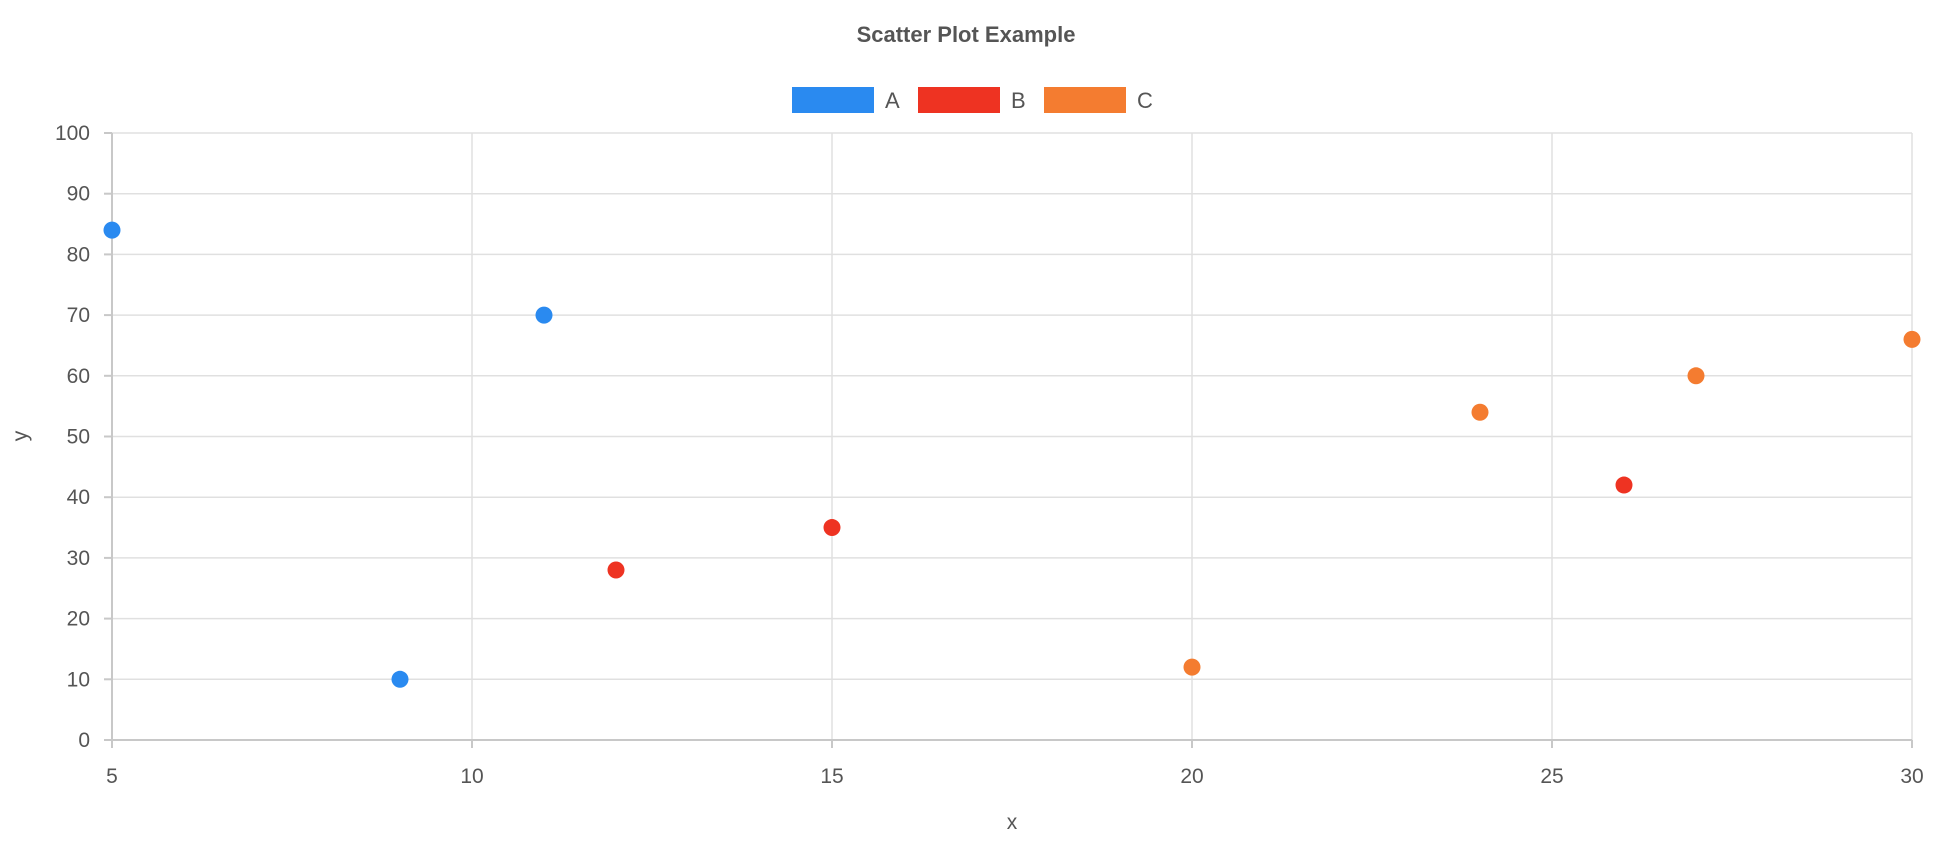  I want to click on y-tick-label: 60, so click(78, 376).